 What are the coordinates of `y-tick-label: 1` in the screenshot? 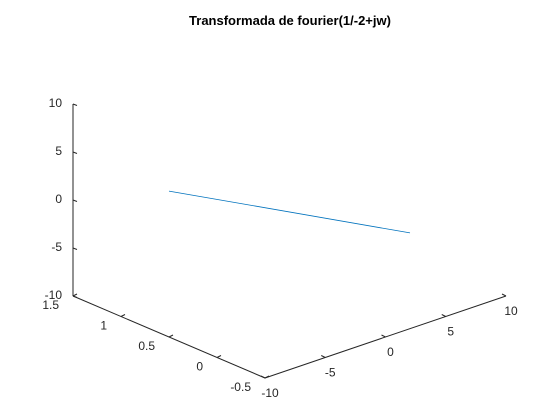 It's located at (103, 326).